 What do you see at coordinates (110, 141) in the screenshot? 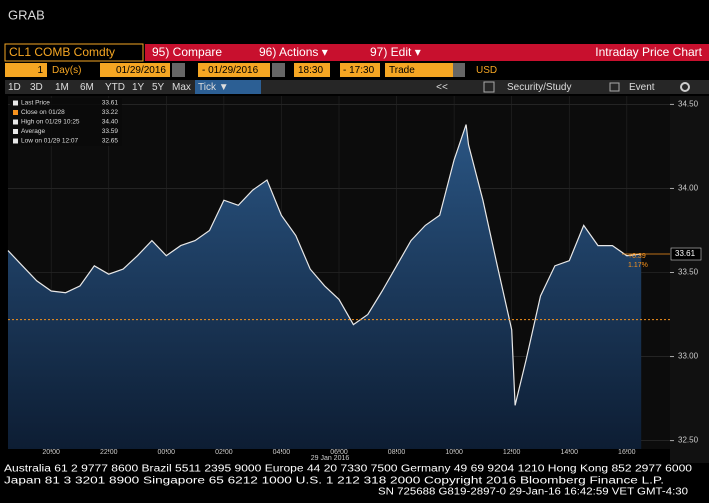
I see `legend-value: 32.65` at bounding box center [110, 141].